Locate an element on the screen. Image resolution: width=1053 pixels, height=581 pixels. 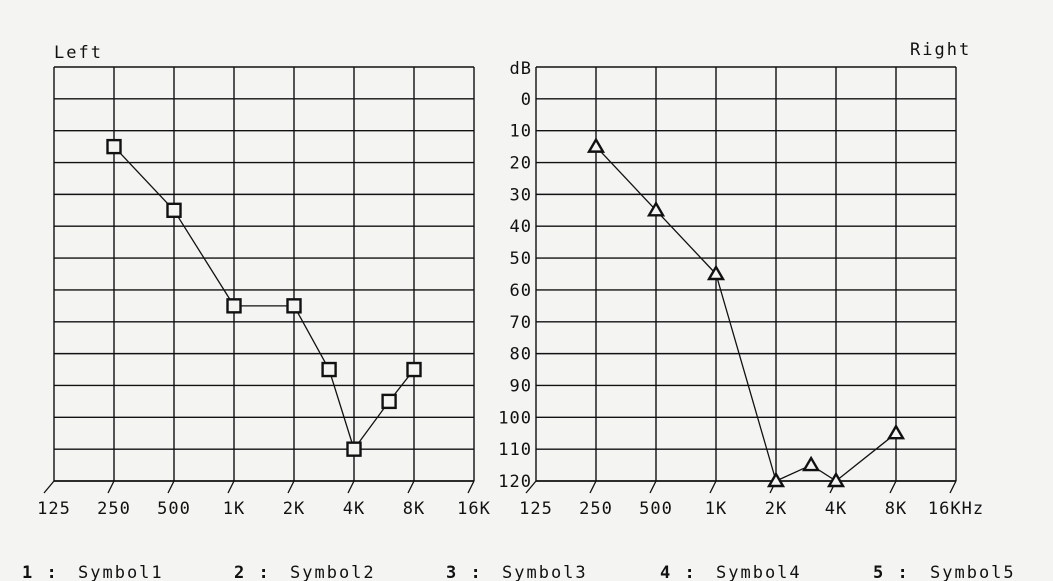
y-tick-label: 120 is located at coordinates (515, 482).